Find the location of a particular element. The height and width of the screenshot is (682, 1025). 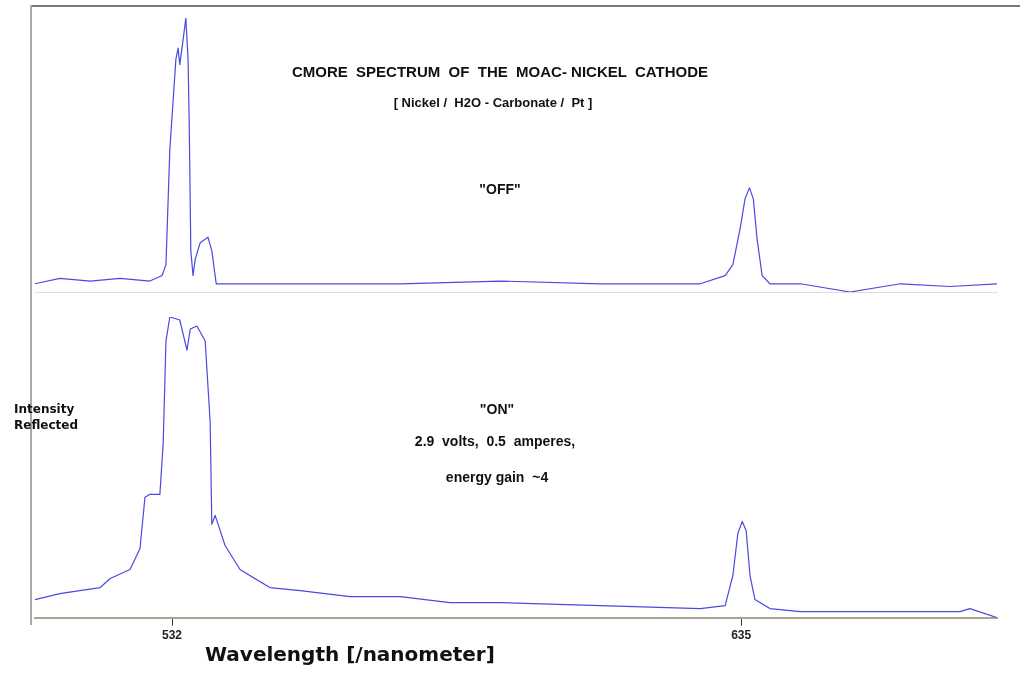

text: CMORE SPECTRUM OF THE MOAC- NICKEL CATHODE is located at coordinates (500, 72).